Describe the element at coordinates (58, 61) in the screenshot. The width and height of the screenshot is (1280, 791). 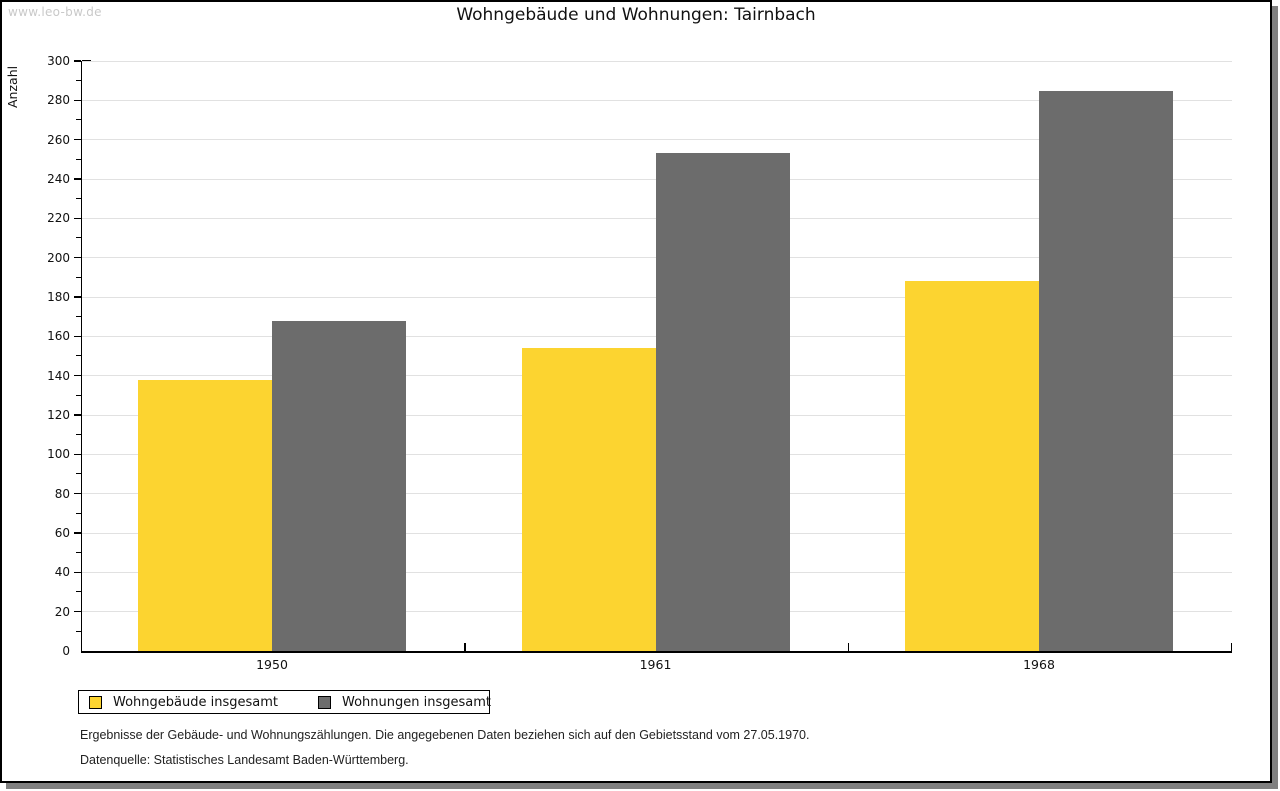
I see `y-tick-label-300: 300` at that location.